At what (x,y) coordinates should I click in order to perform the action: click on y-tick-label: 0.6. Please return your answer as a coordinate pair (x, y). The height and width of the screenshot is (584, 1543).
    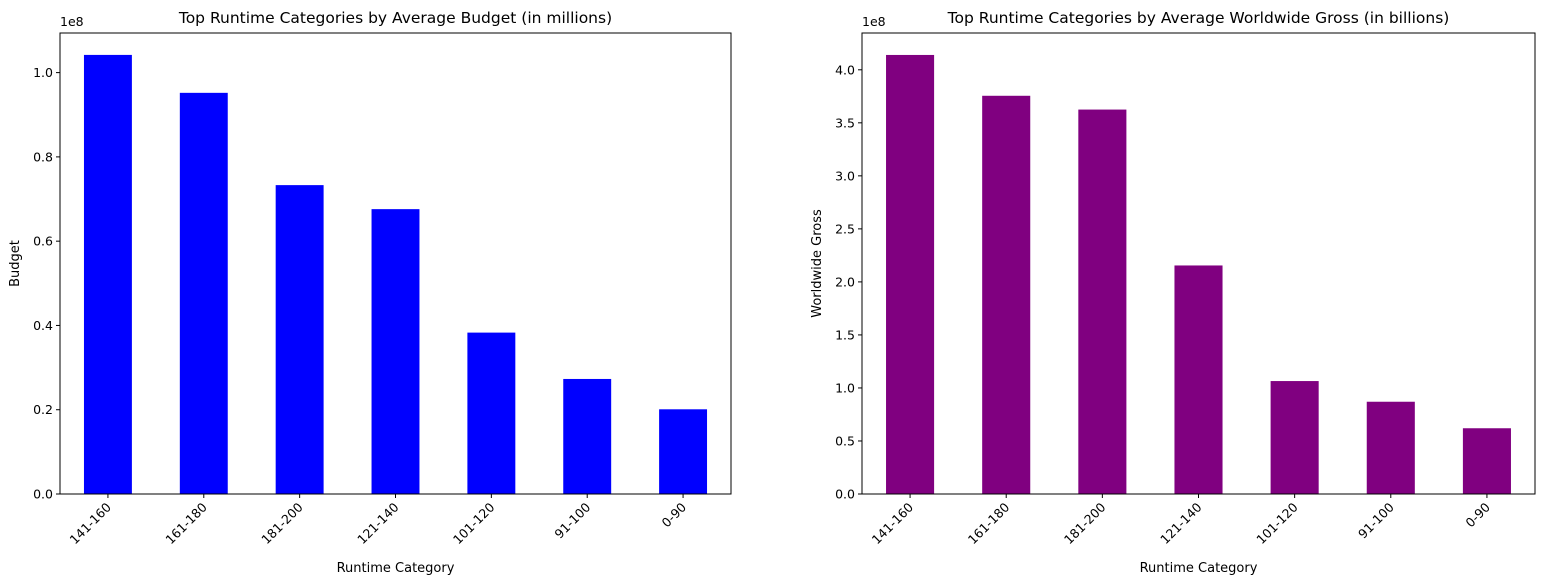
    Looking at the image, I should click on (43, 241).